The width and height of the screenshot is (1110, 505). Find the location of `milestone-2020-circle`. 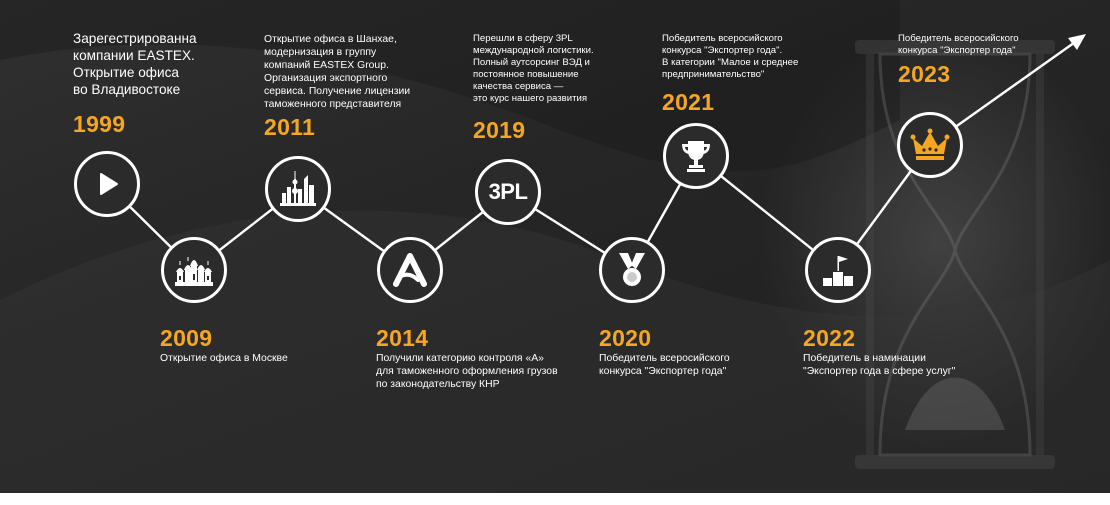

milestone-2020-circle is located at coordinates (632, 270).